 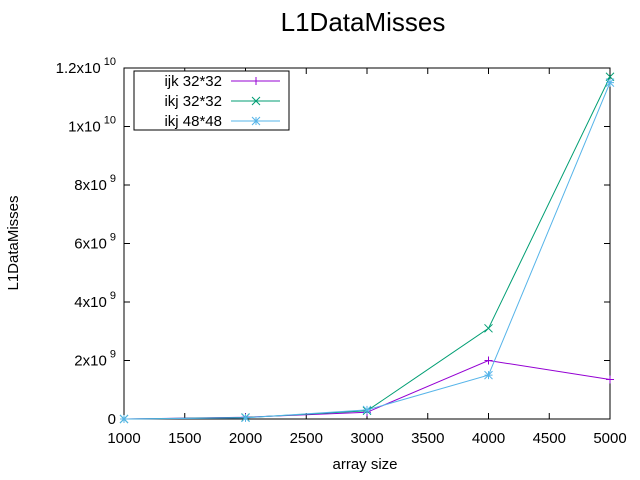 I want to click on y-tick-label: 0, so click(x=112, y=419).